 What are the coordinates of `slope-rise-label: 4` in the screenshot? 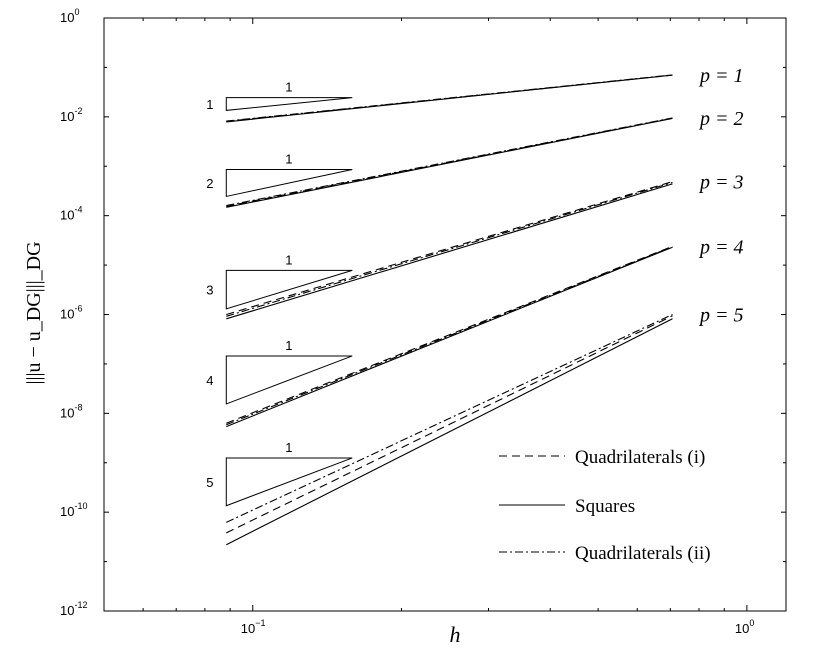 It's located at (209, 380).